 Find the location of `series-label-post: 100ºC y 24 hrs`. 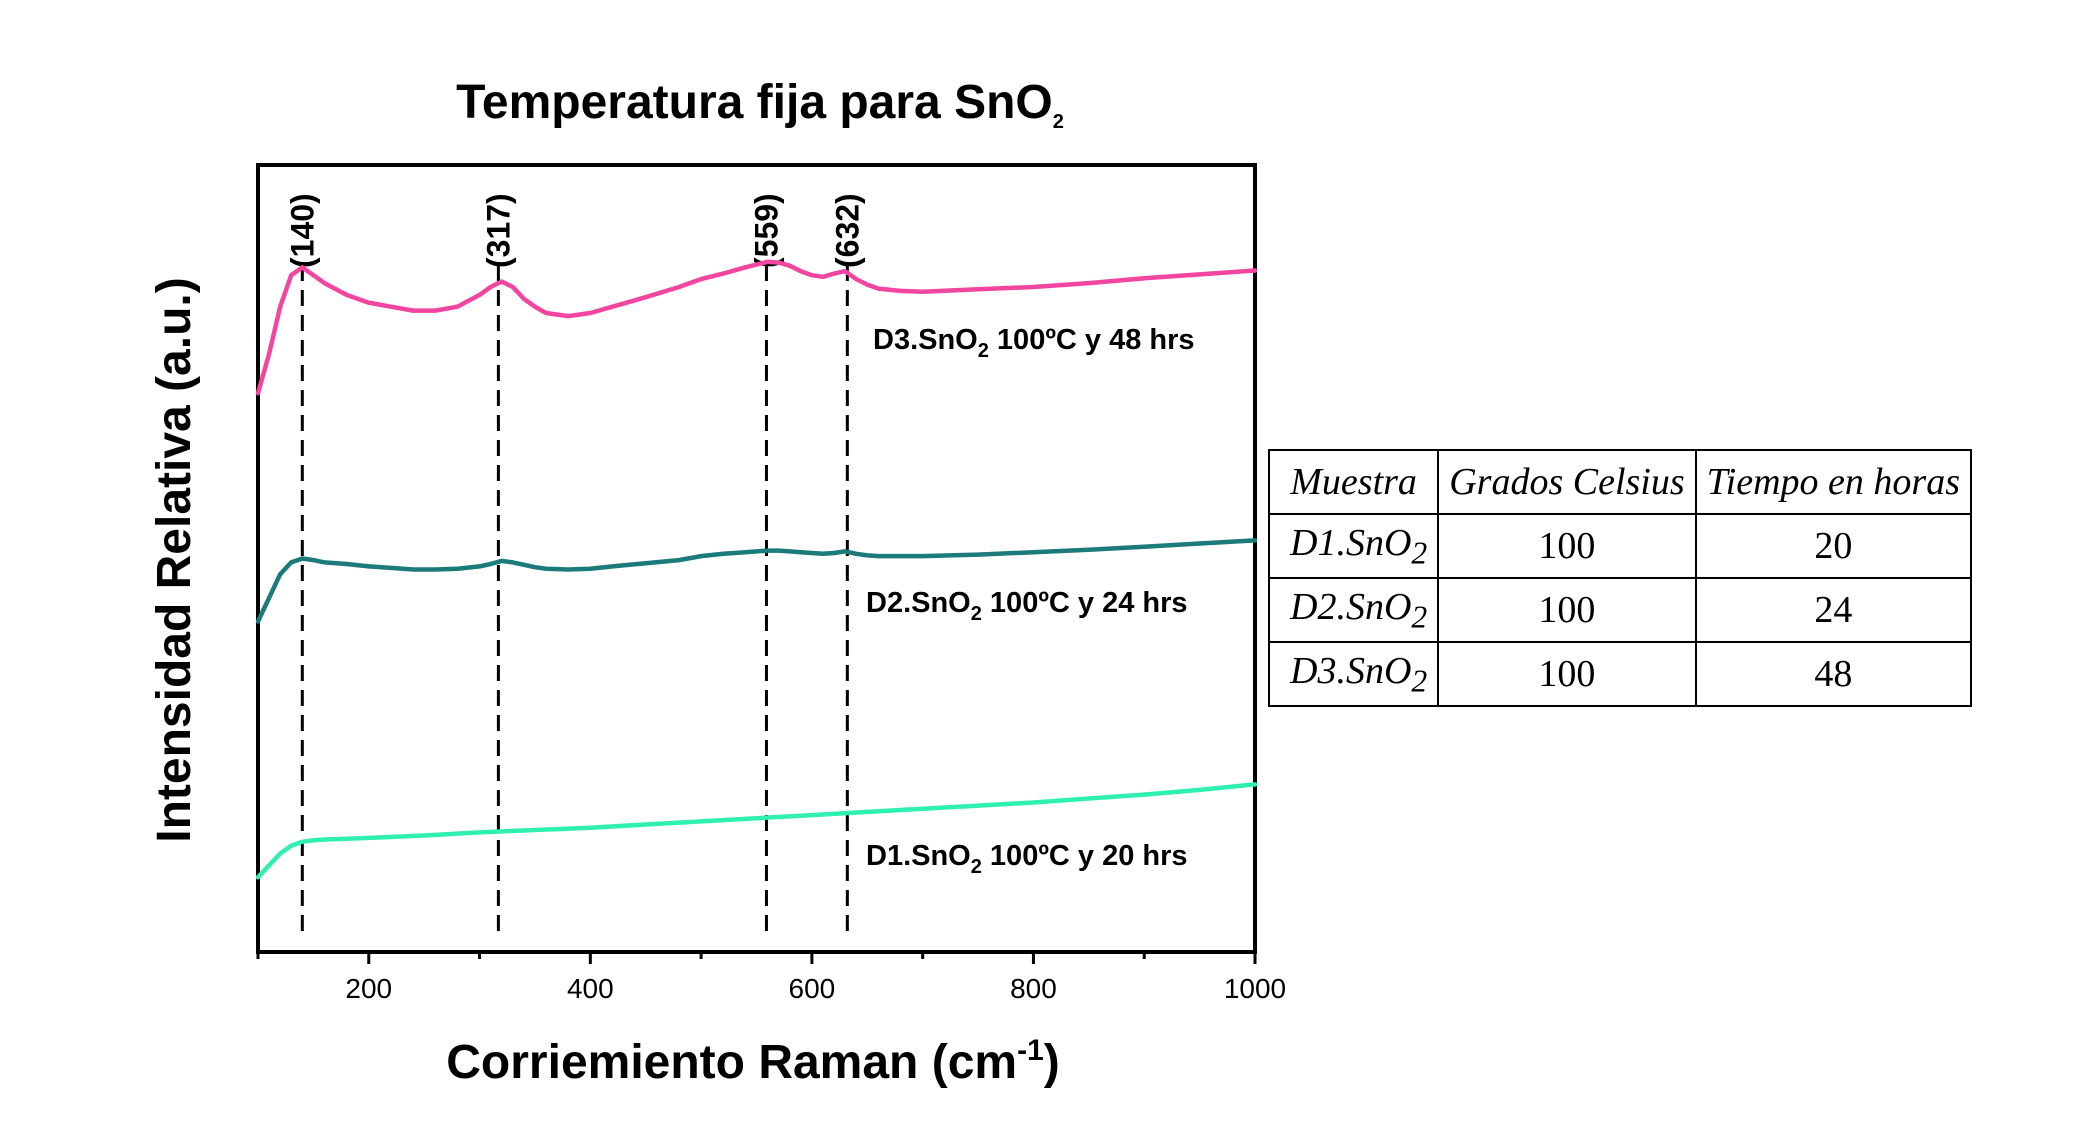

series-label-post: 100ºC y 24 hrs is located at coordinates (1085, 603).